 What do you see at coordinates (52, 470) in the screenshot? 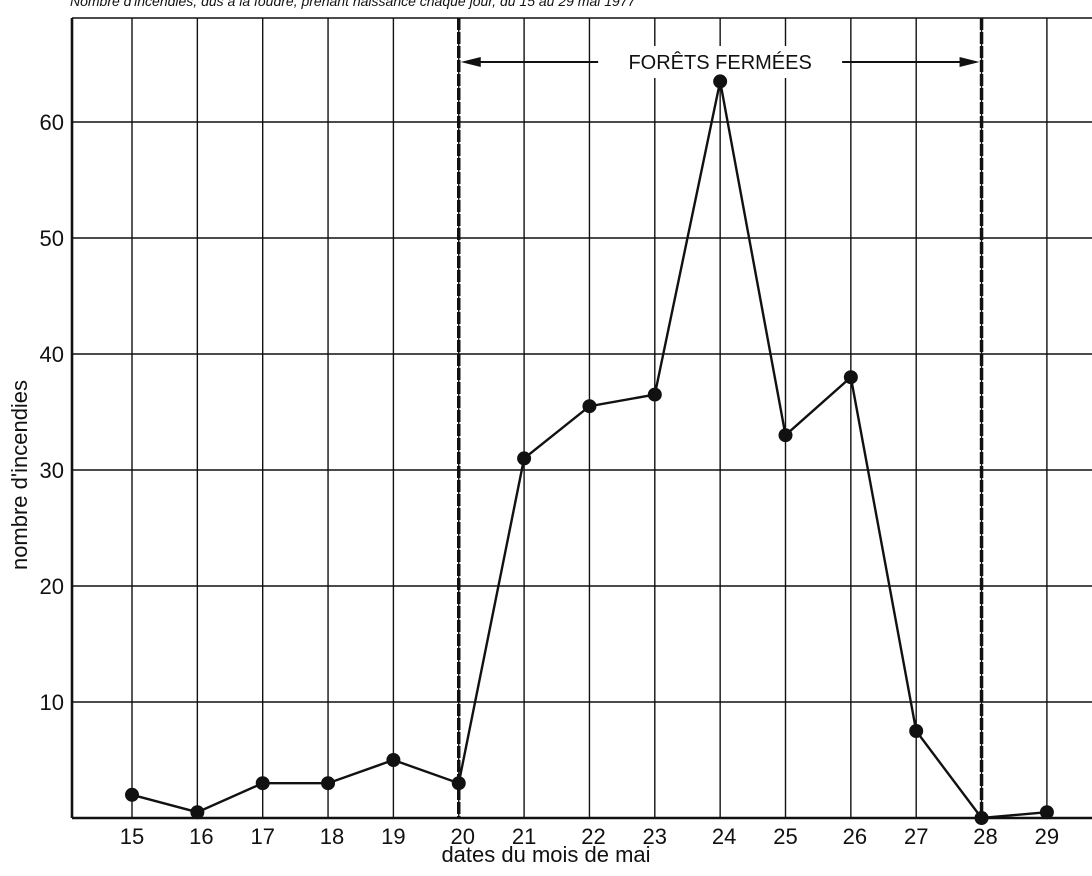
I see `y-tick-label: 30` at bounding box center [52, 470].